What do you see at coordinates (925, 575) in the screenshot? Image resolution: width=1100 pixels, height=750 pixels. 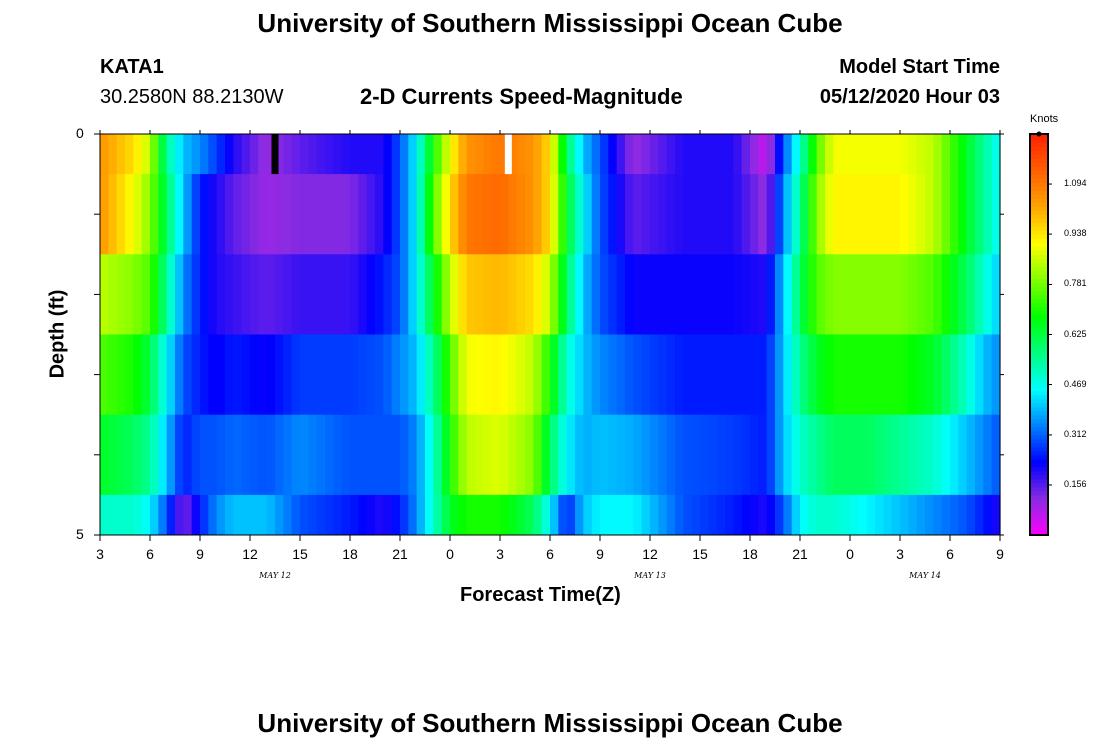 I see `date-label: MAY 14` at bounding box center [925, 575].